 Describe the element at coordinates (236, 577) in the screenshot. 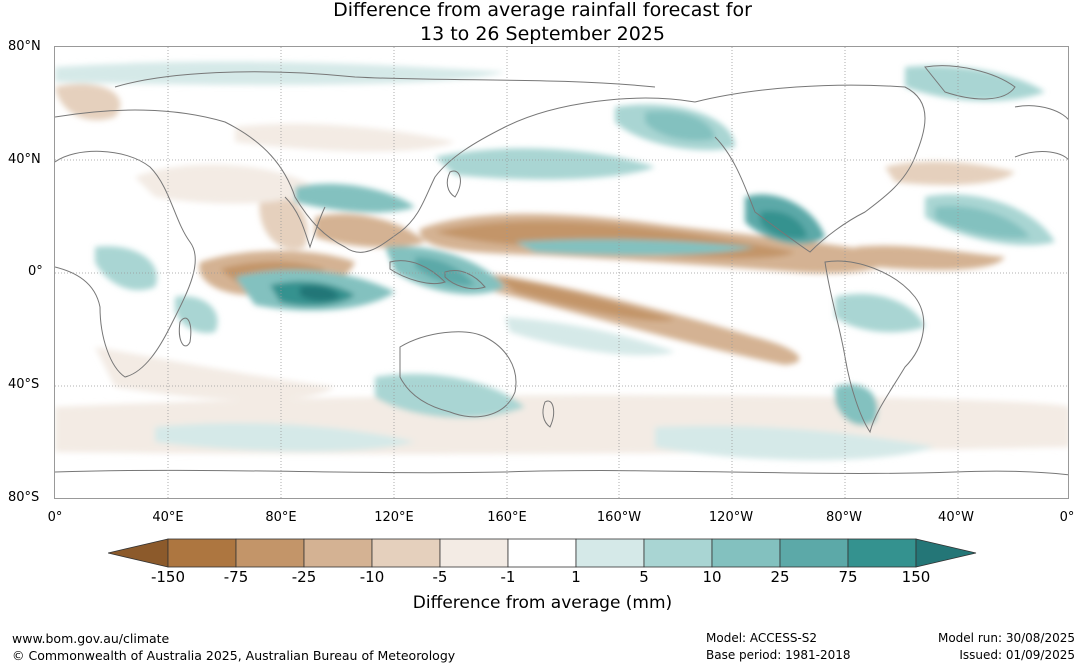

I see `legend-label-1: -75` at that location.